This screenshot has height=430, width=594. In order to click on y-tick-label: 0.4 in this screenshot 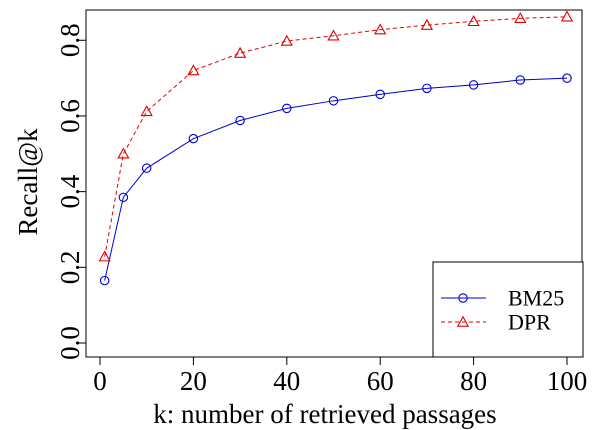, I will do `click(70, 191)`.